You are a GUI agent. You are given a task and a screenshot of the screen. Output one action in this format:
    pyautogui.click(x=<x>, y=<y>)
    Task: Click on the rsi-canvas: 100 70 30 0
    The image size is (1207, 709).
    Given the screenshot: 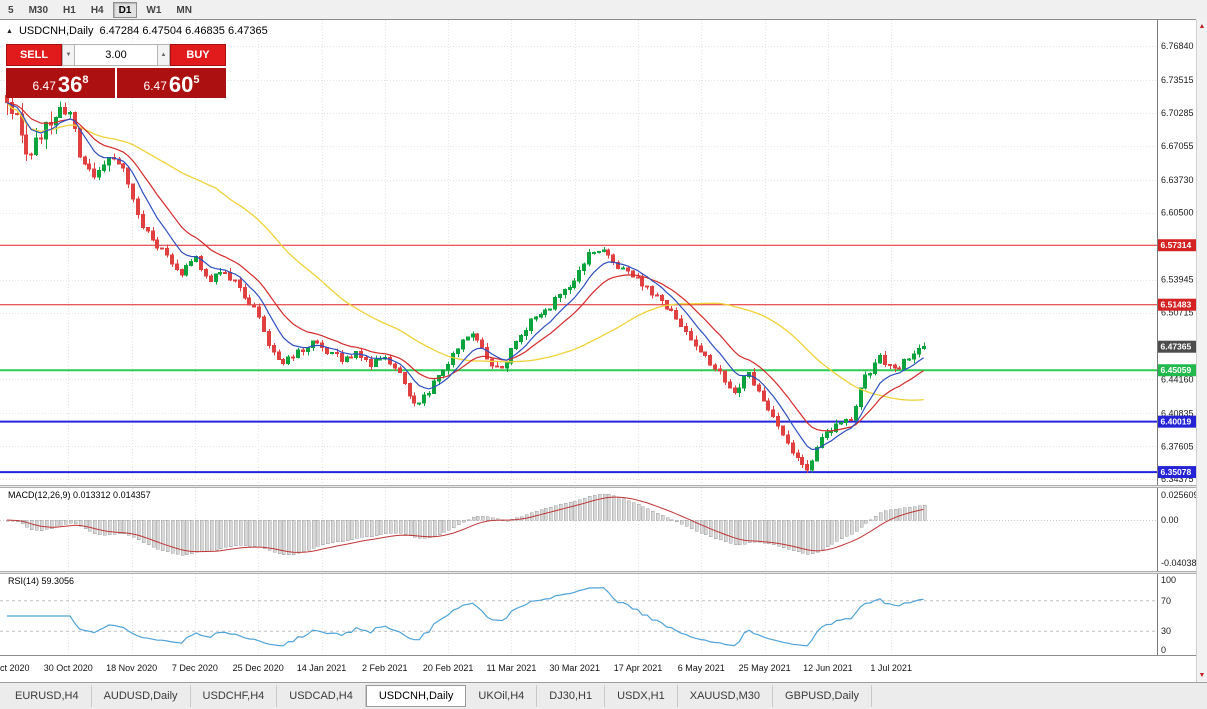 What is the action you would take?
    pyautogui.click(x=598, y=614)
    